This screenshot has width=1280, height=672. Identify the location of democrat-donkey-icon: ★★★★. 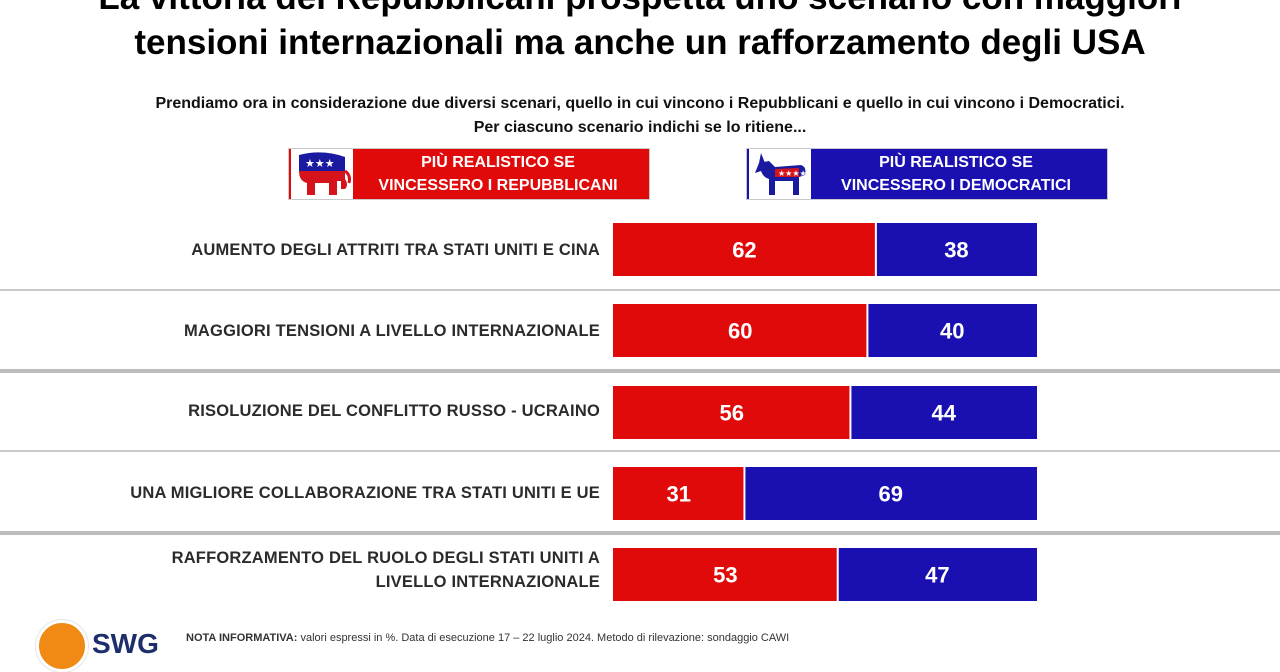
(780, 174).